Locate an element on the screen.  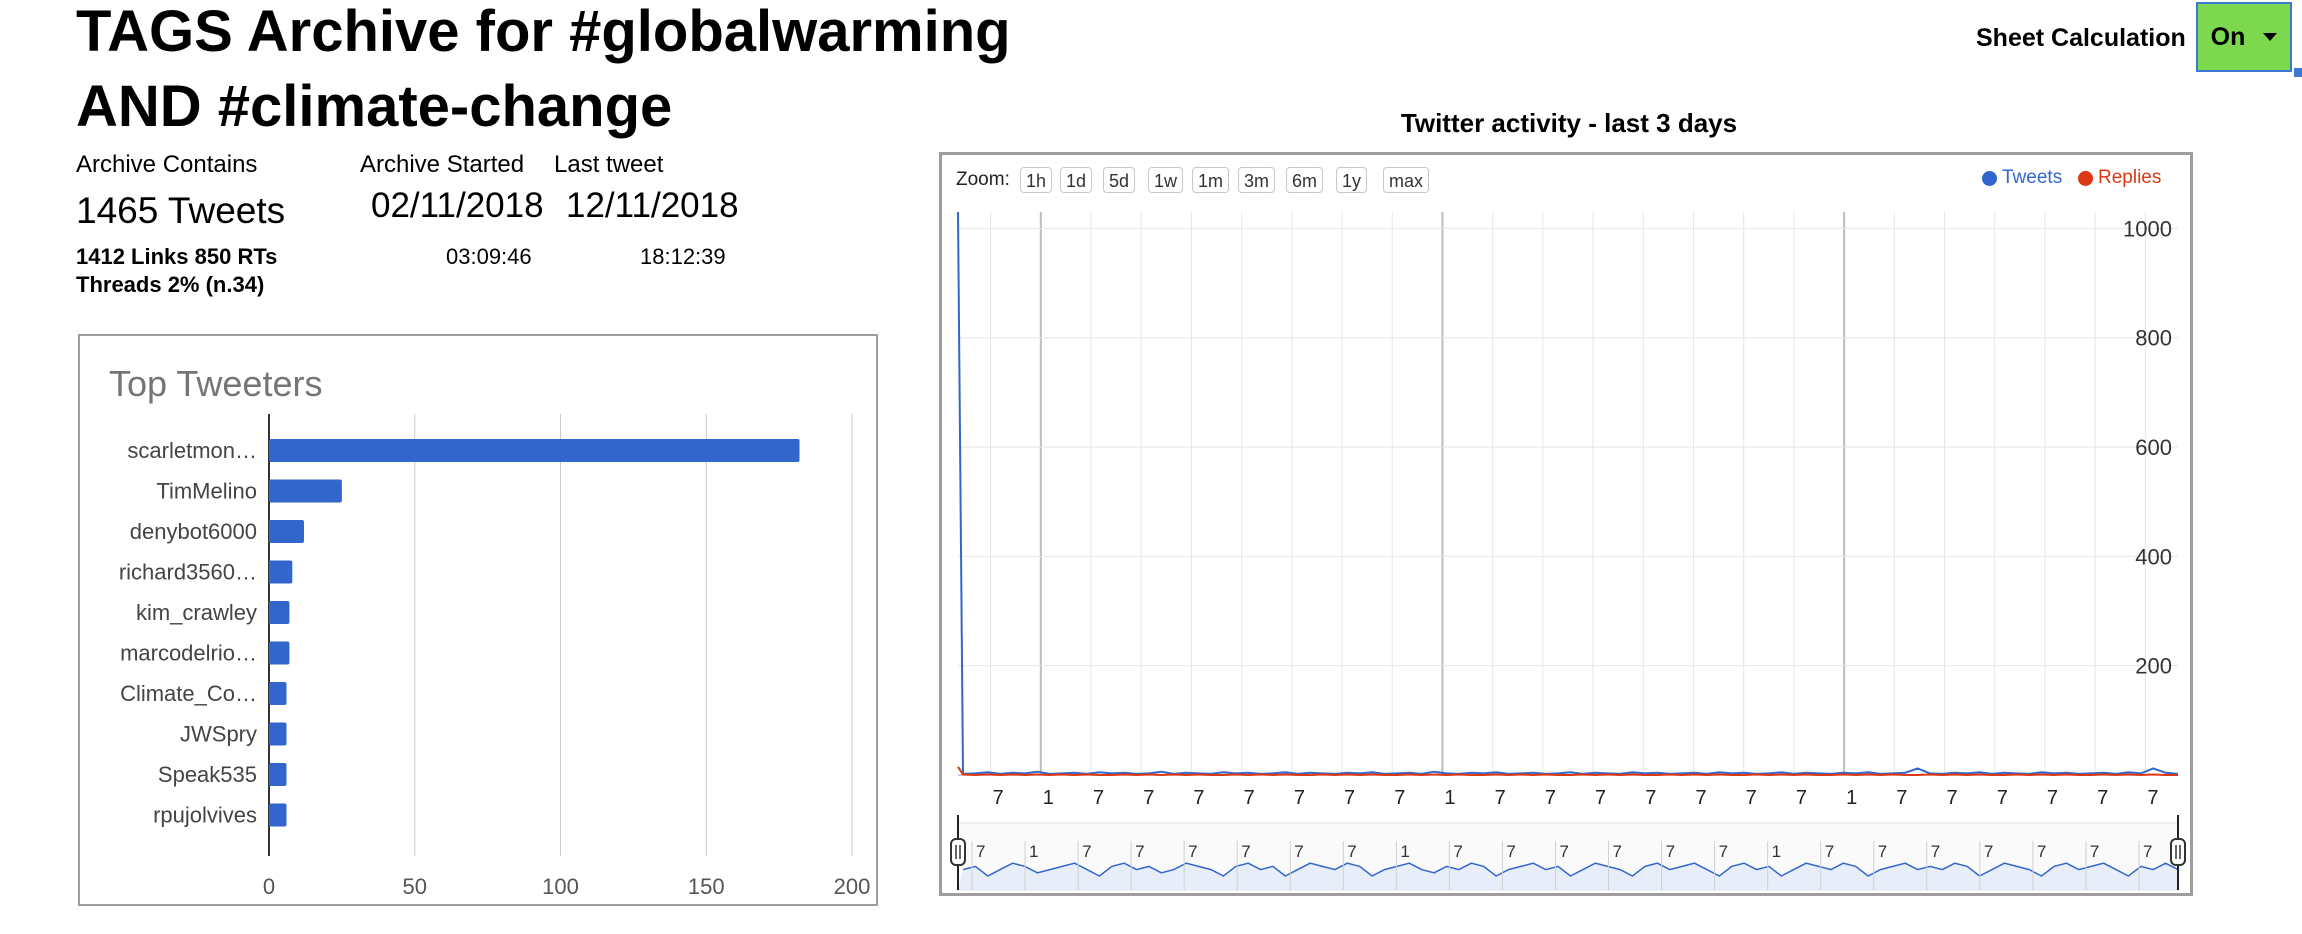
range-handle-left is located at coordinates (958, 852).